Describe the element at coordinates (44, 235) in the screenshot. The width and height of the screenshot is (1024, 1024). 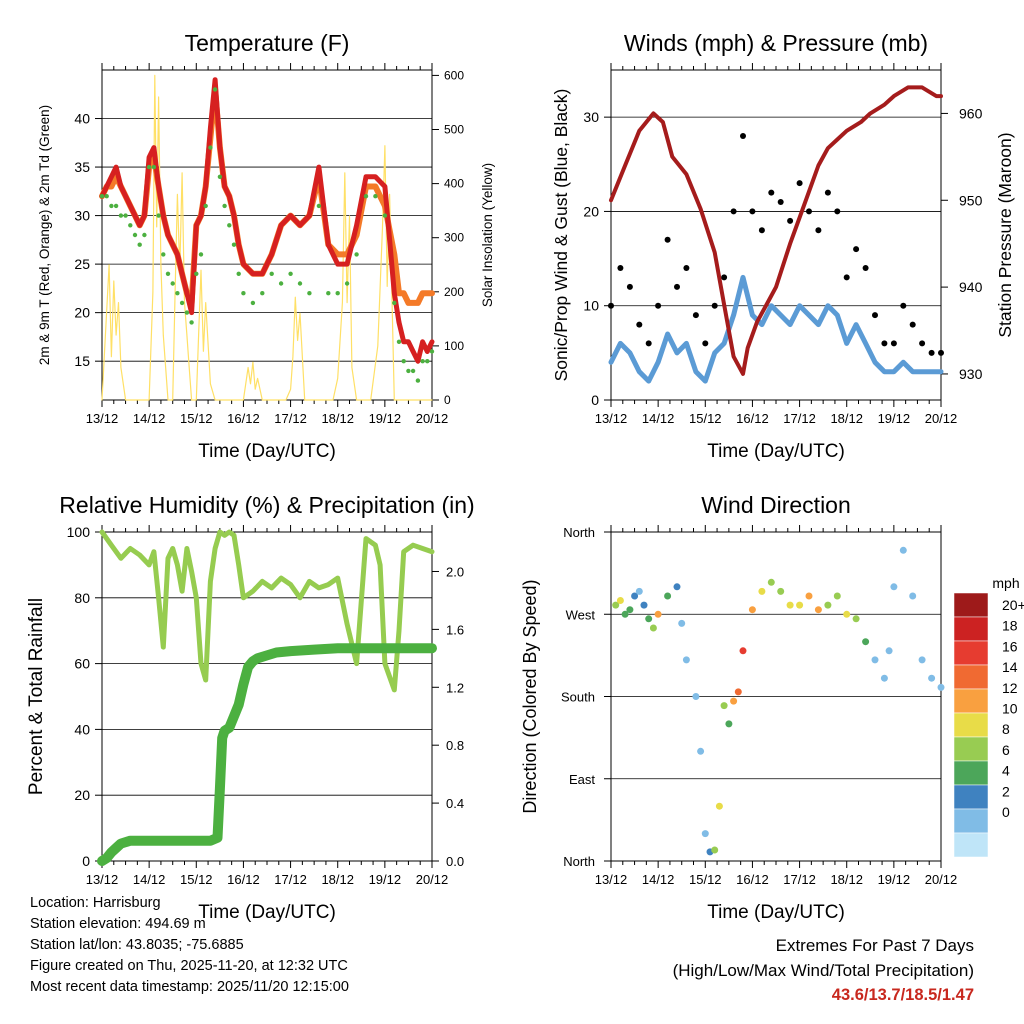
I see `y-axis-label: 2m & 9m T (Red, Orange) & 2m Td (Green)` at that location.